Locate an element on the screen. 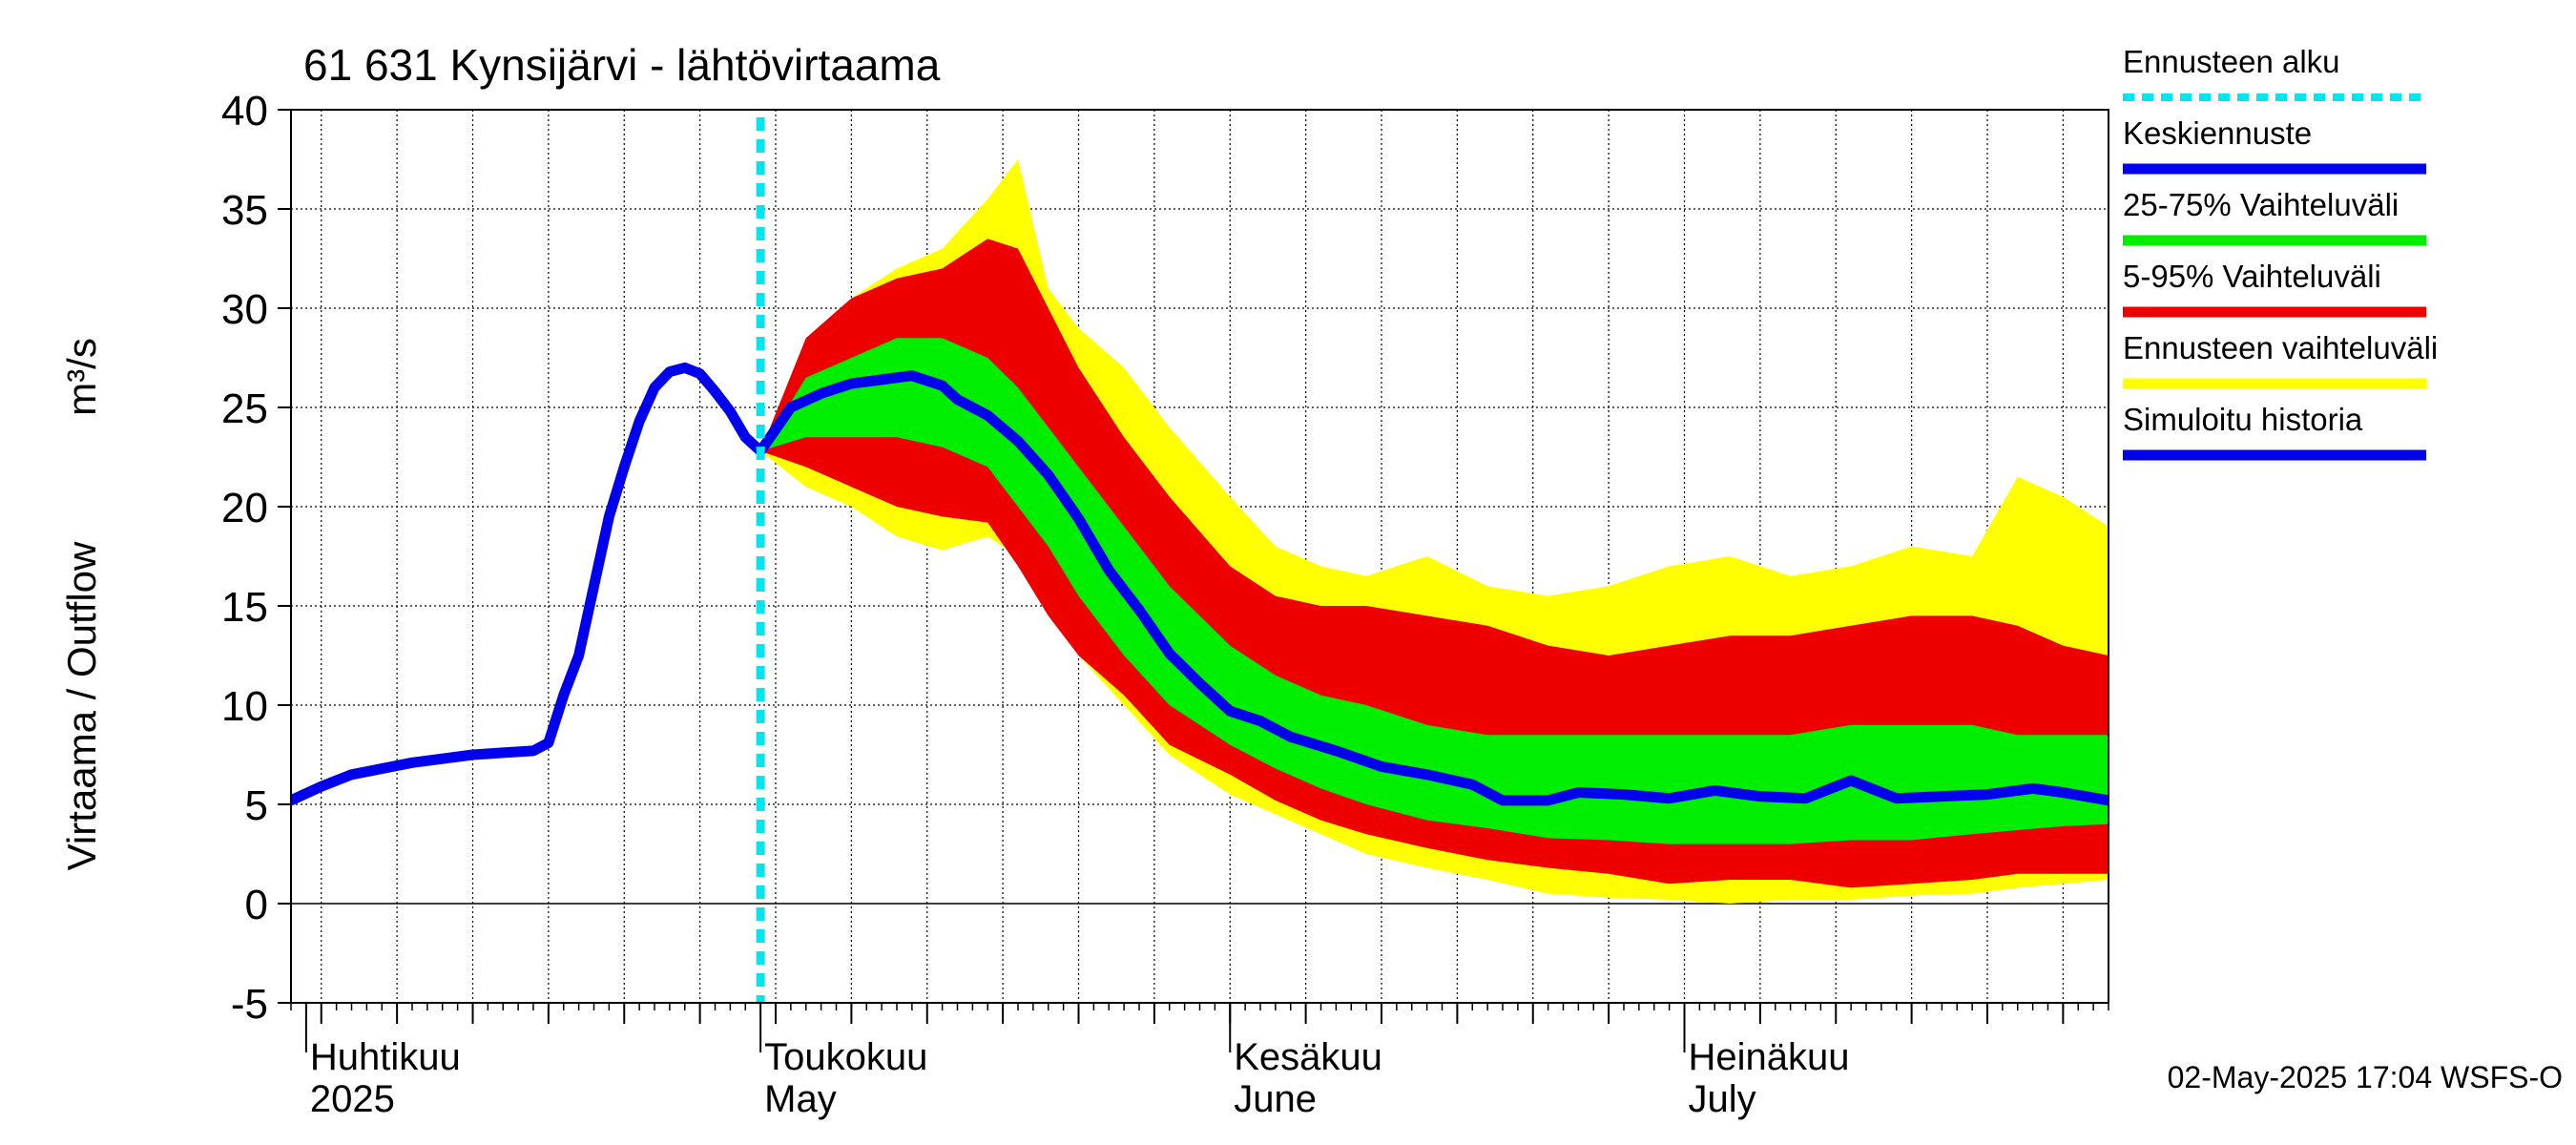 The image size is (2576, 1145). legend-label: 25-75% Vaihteluväli is located at coordinates (2261, 205).